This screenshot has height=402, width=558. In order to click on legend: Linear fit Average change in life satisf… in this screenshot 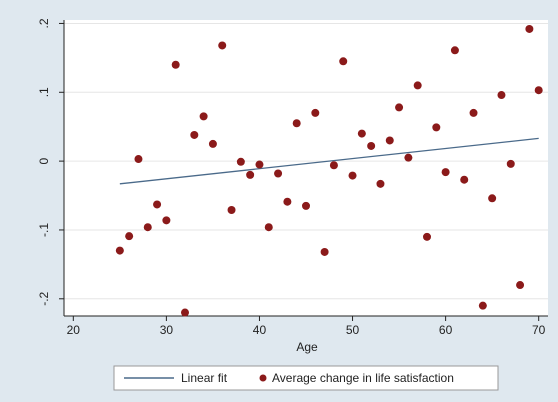, I will do `click(306, 378)`.